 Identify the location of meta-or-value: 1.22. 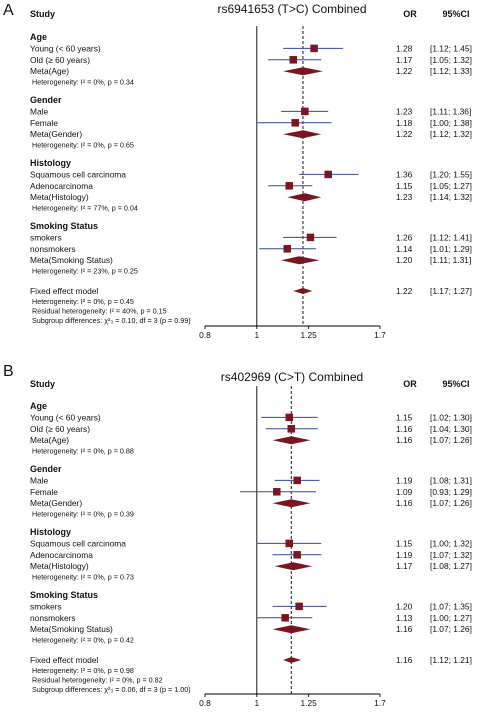
(404, 71).